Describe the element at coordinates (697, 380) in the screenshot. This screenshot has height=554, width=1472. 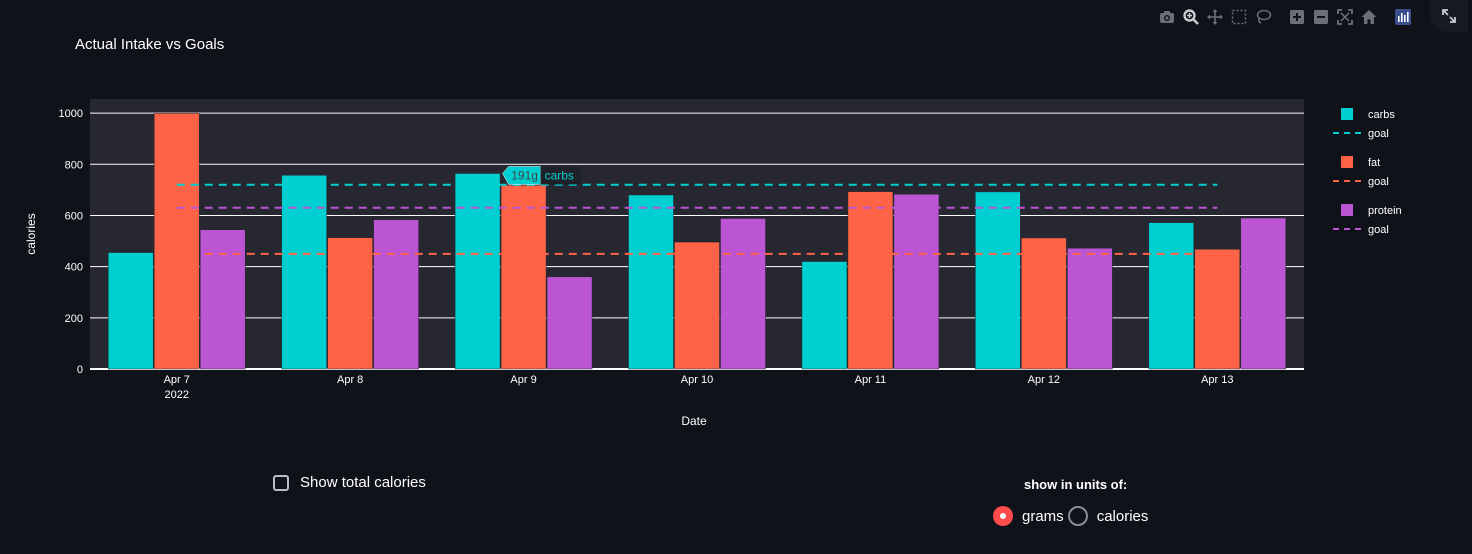
I see `x-tick-label: Apr 10` at that location.